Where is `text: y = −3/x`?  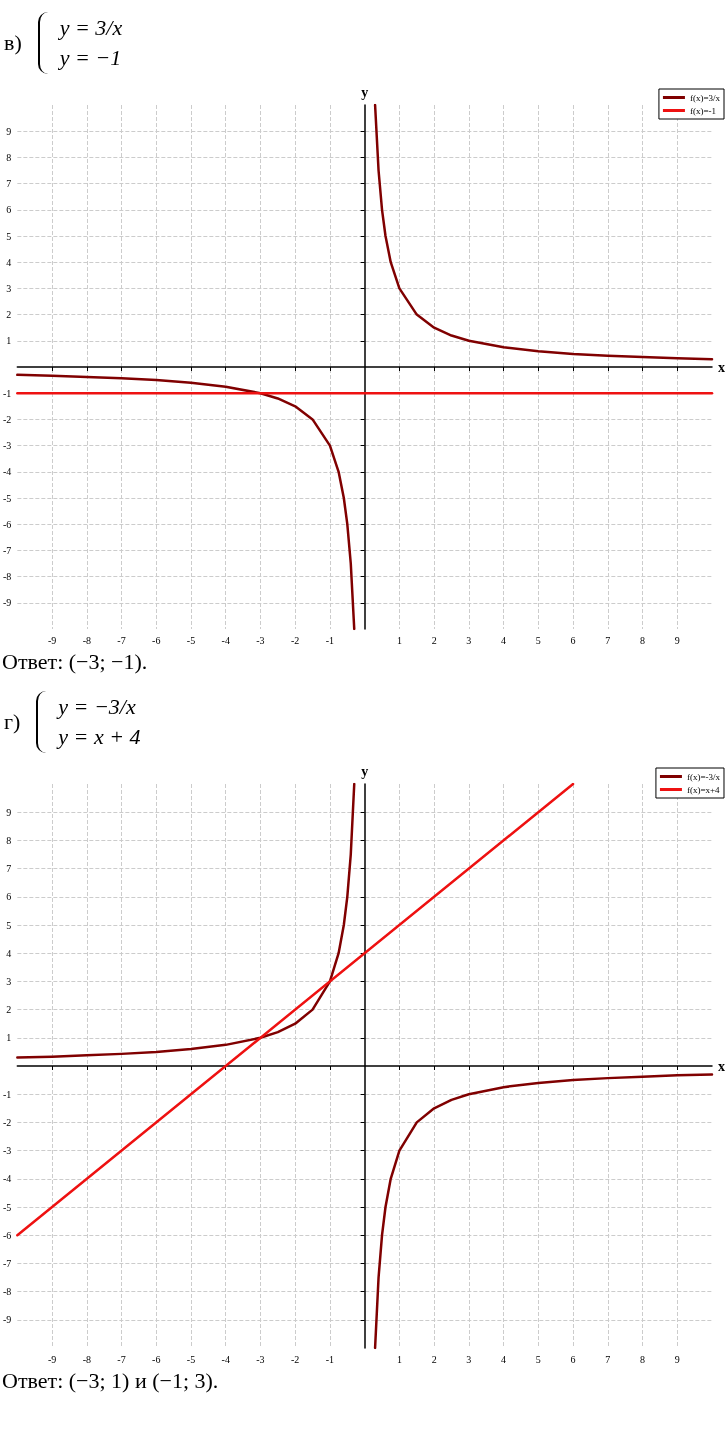
text: y = −3/x is located at coordinates (97, 706).